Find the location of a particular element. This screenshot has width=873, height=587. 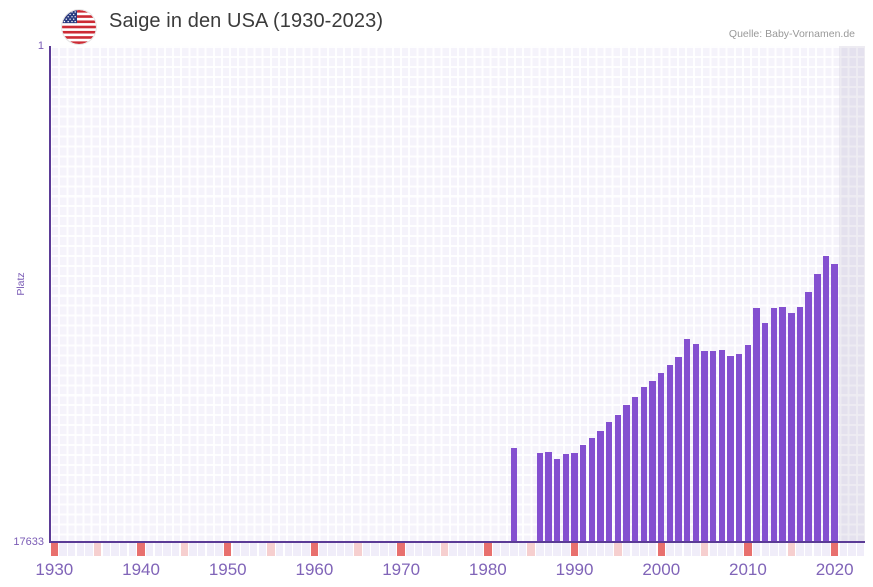

x-axis-tick-1930: 1930 is located at coordinates (54, 569).